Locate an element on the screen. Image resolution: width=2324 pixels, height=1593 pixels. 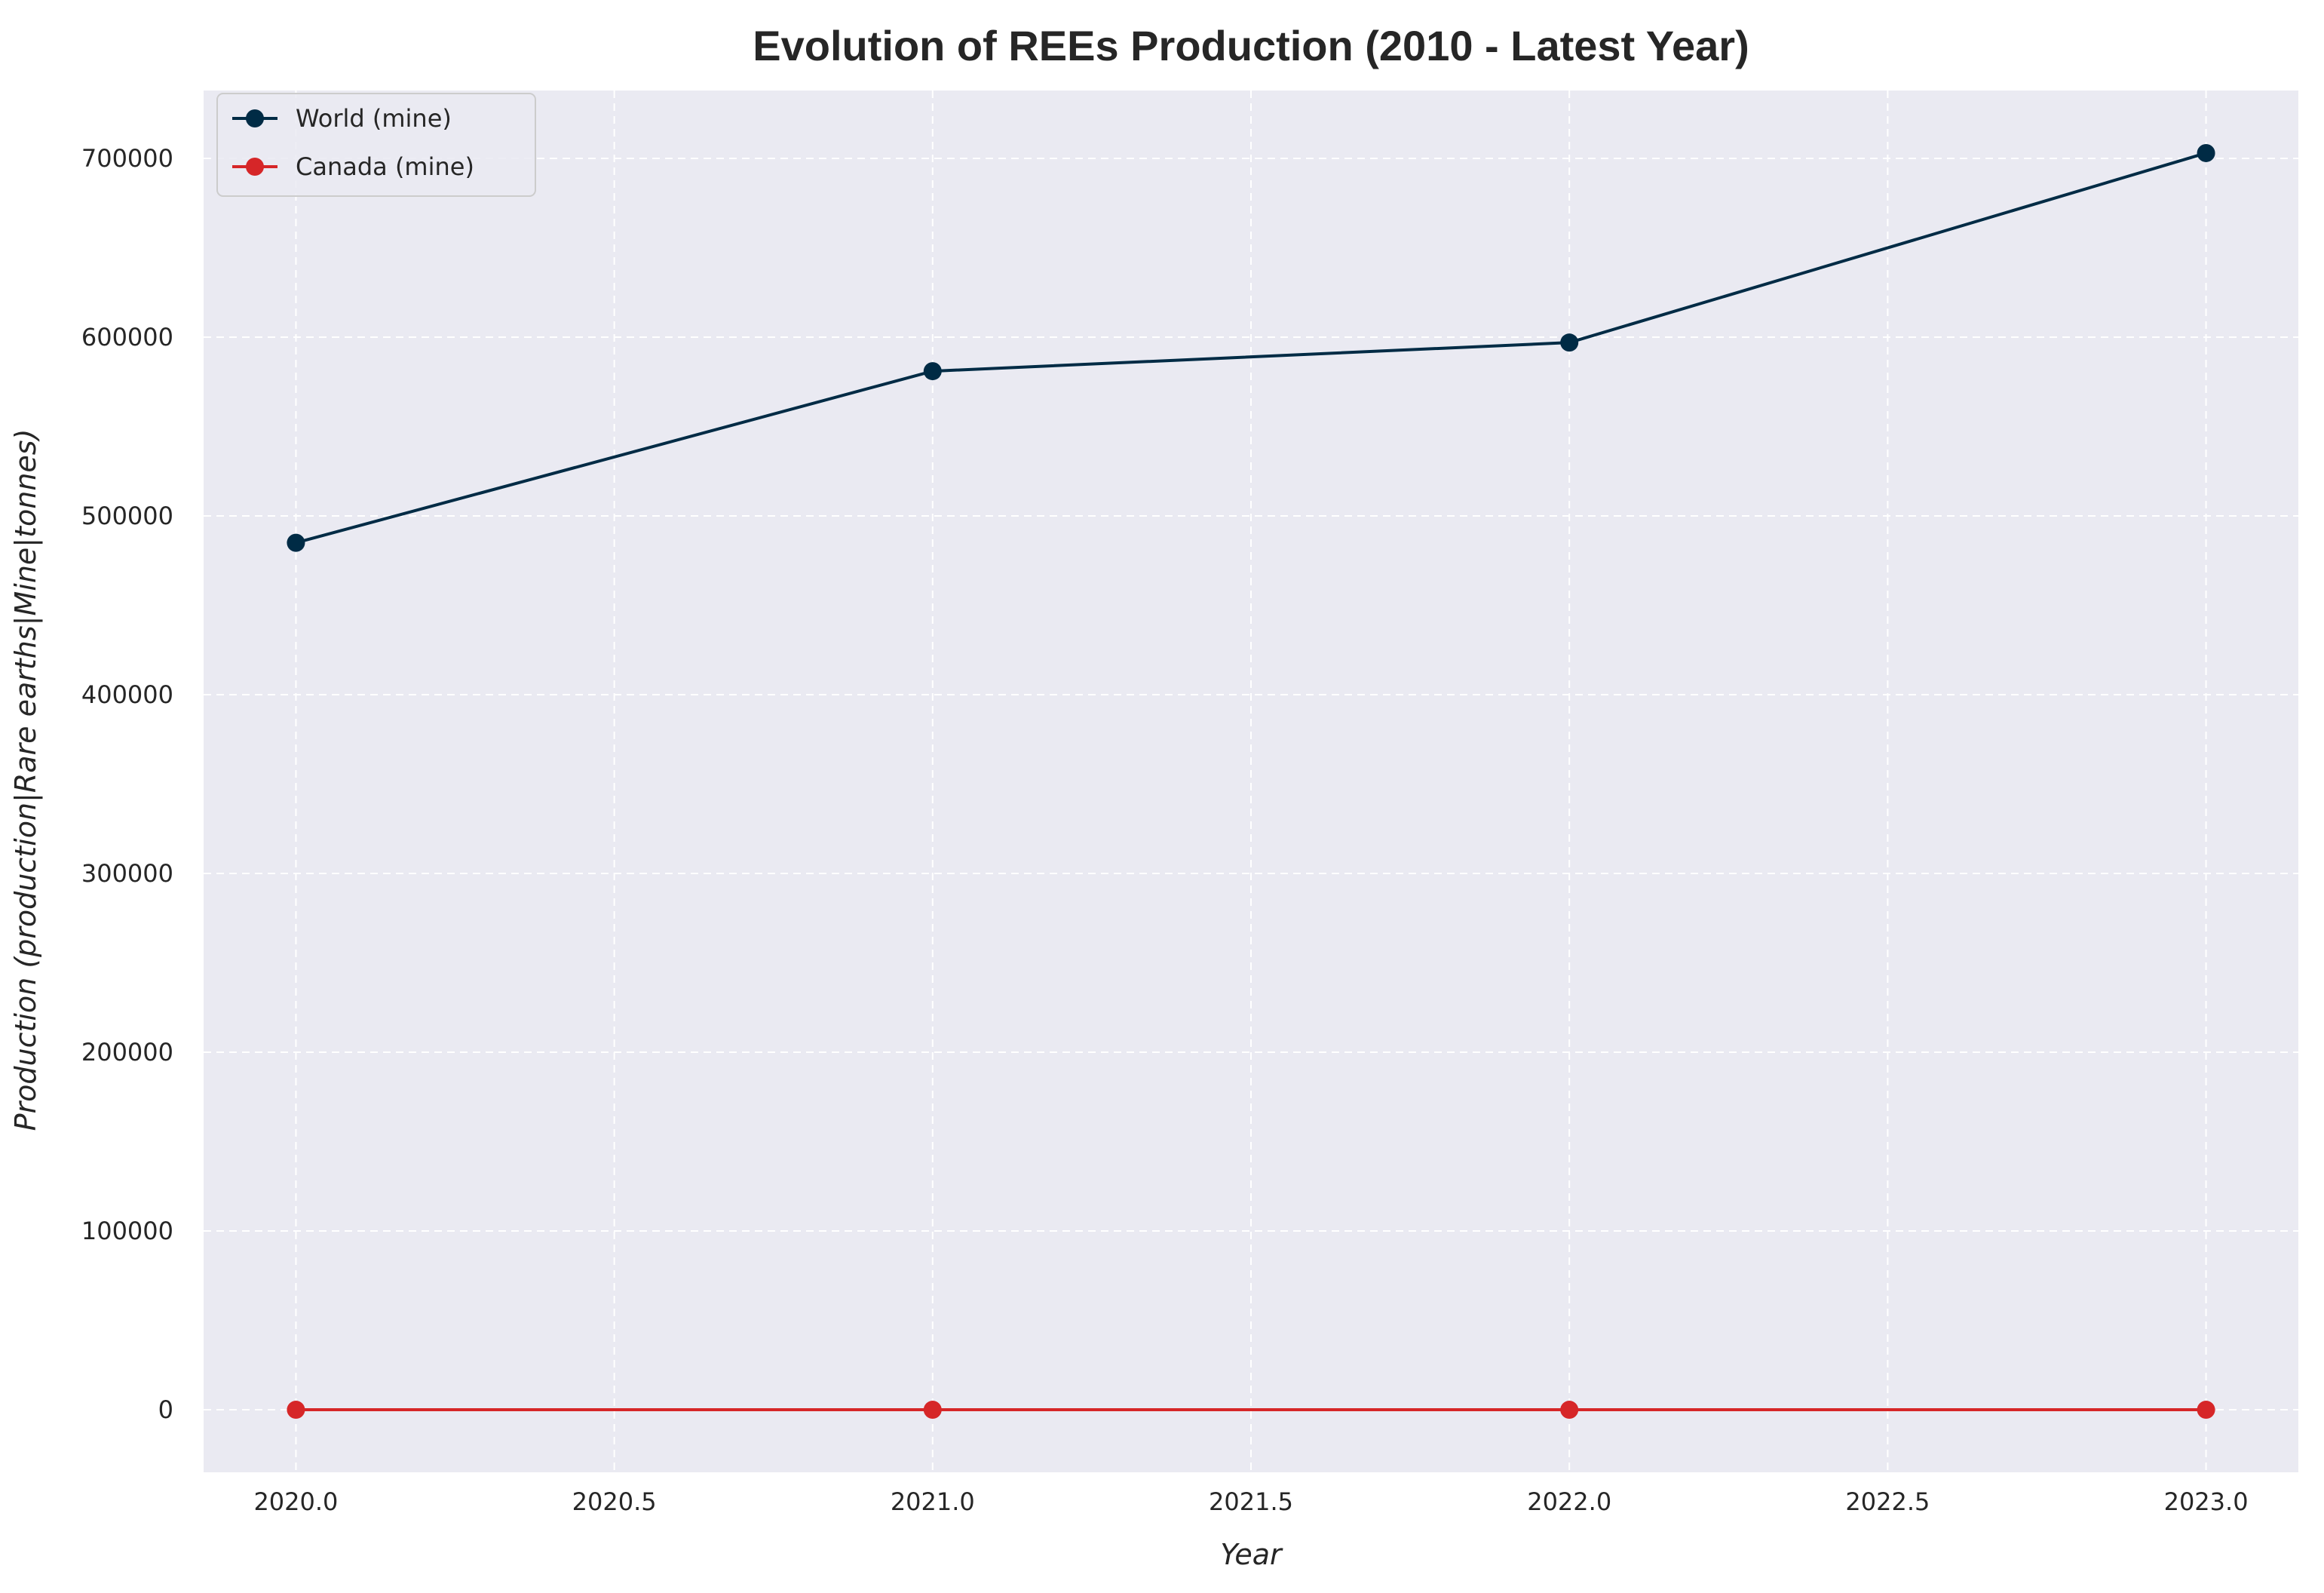
y-tick-label: 600000 is located at coordinates (127, 337).